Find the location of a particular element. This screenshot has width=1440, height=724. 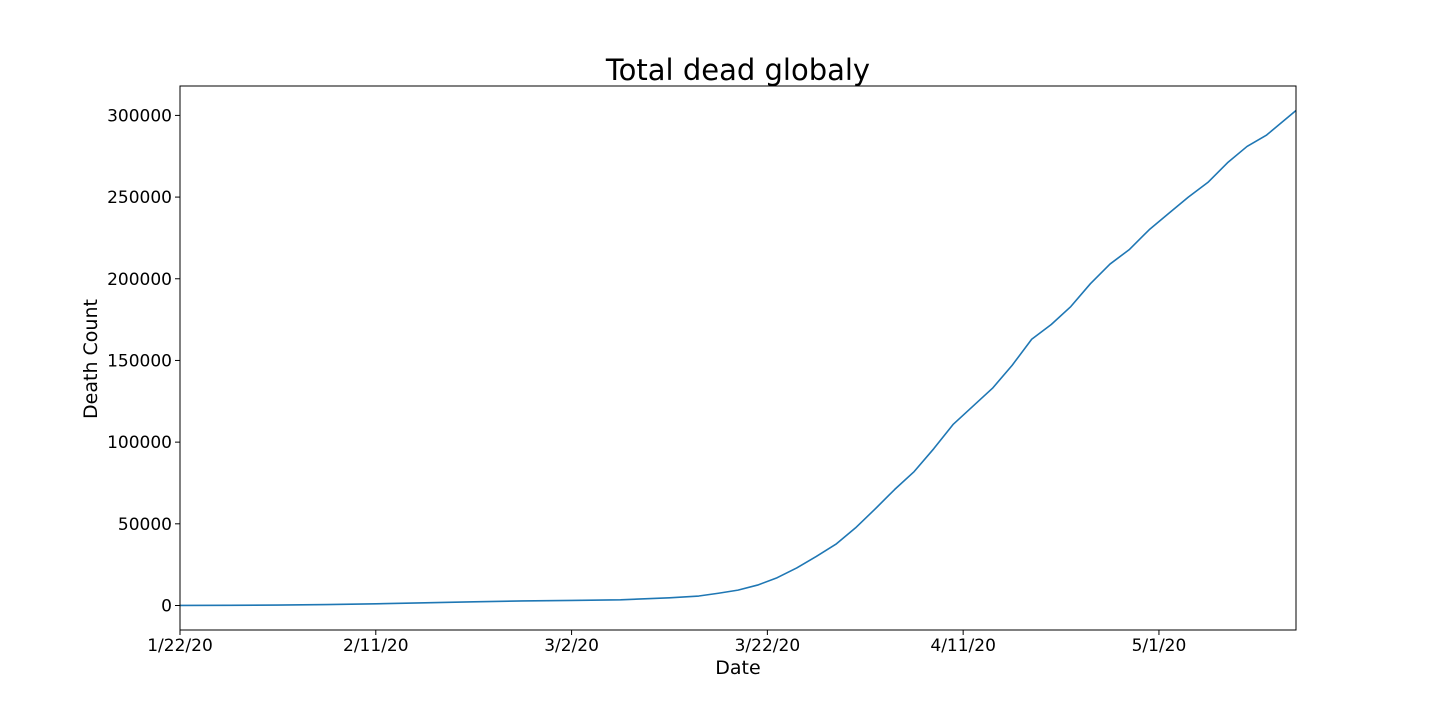

x-tick-label: 3/2/20 is located at coordinates (571, 646).